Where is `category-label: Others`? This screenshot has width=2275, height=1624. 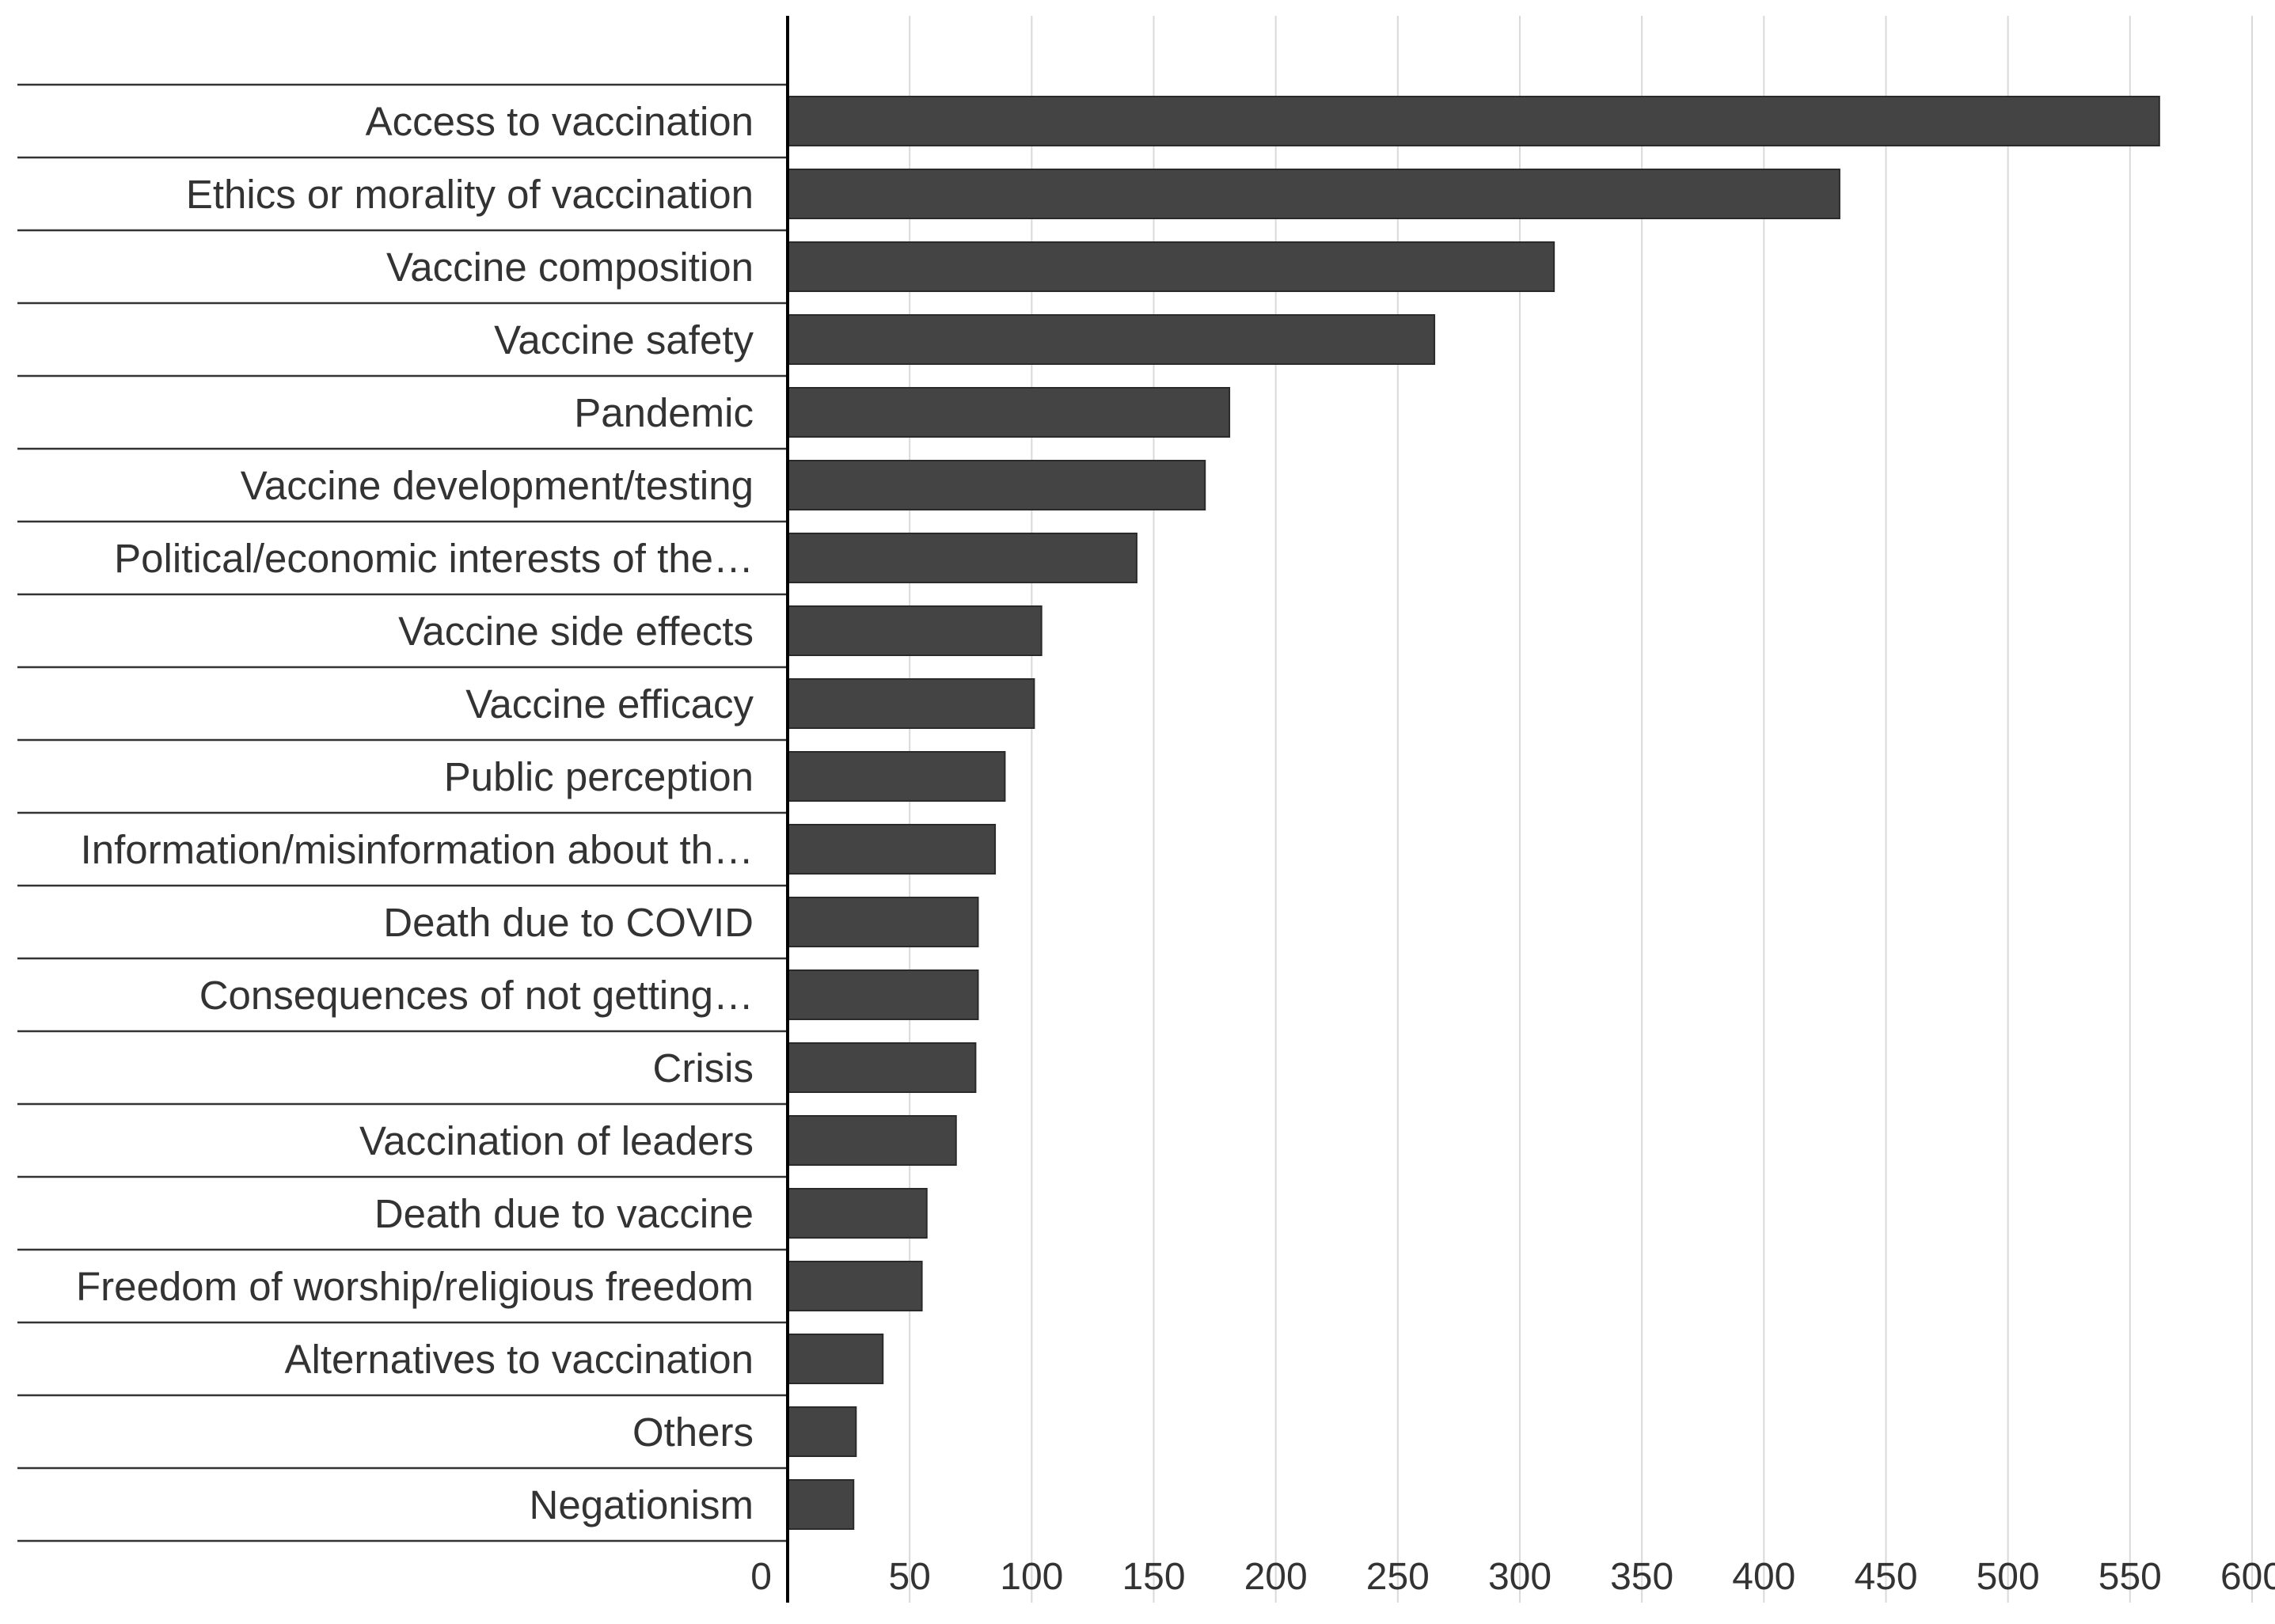 category-label: Others is located at coordinates (693, 1432).